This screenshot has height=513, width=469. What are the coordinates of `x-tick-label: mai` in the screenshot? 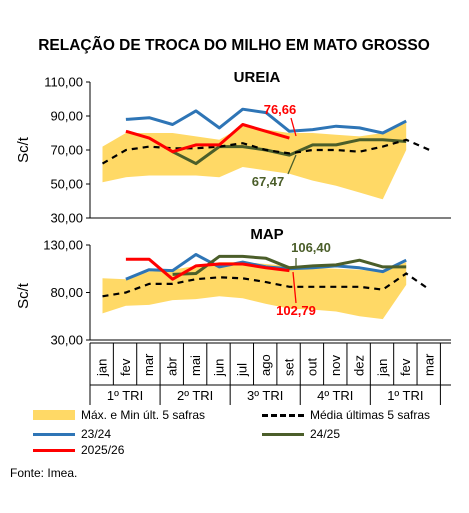 It's located at (195, 365).